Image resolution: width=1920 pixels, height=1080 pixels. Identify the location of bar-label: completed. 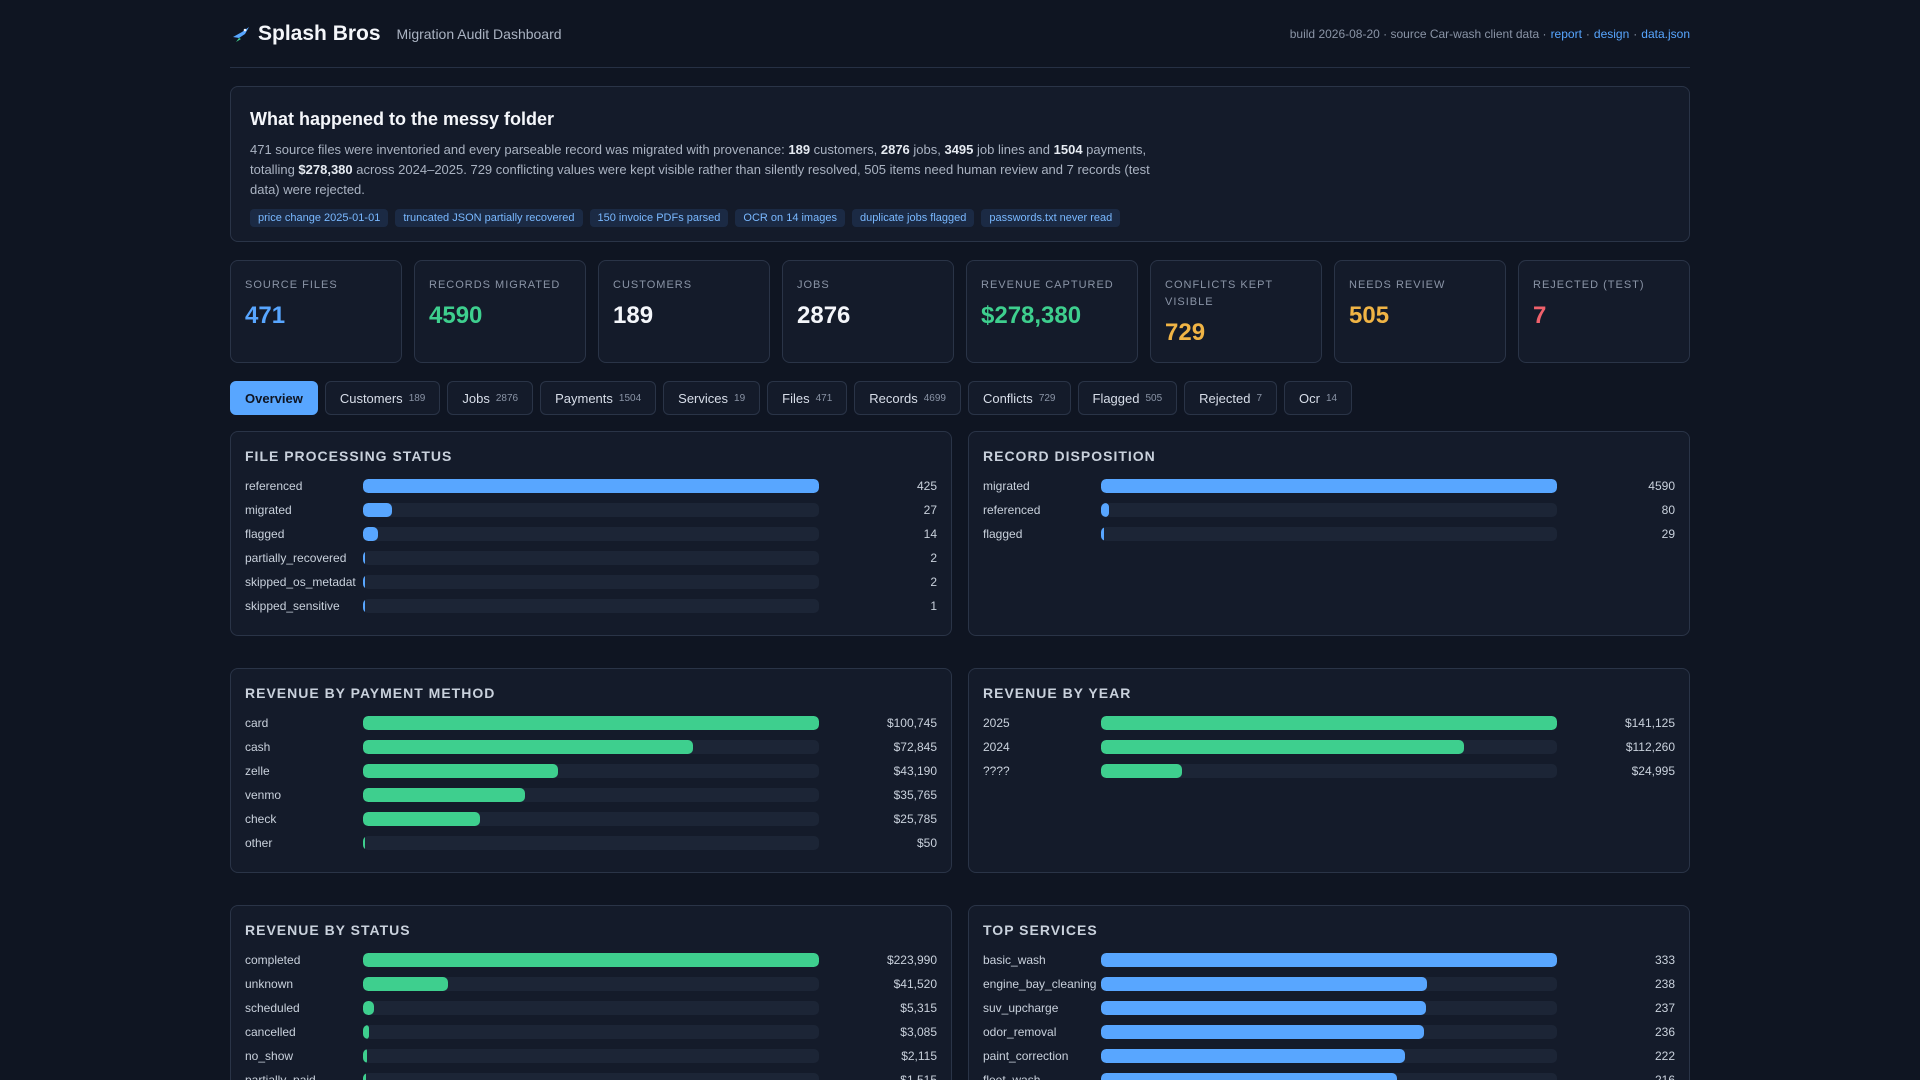
(273, 960).